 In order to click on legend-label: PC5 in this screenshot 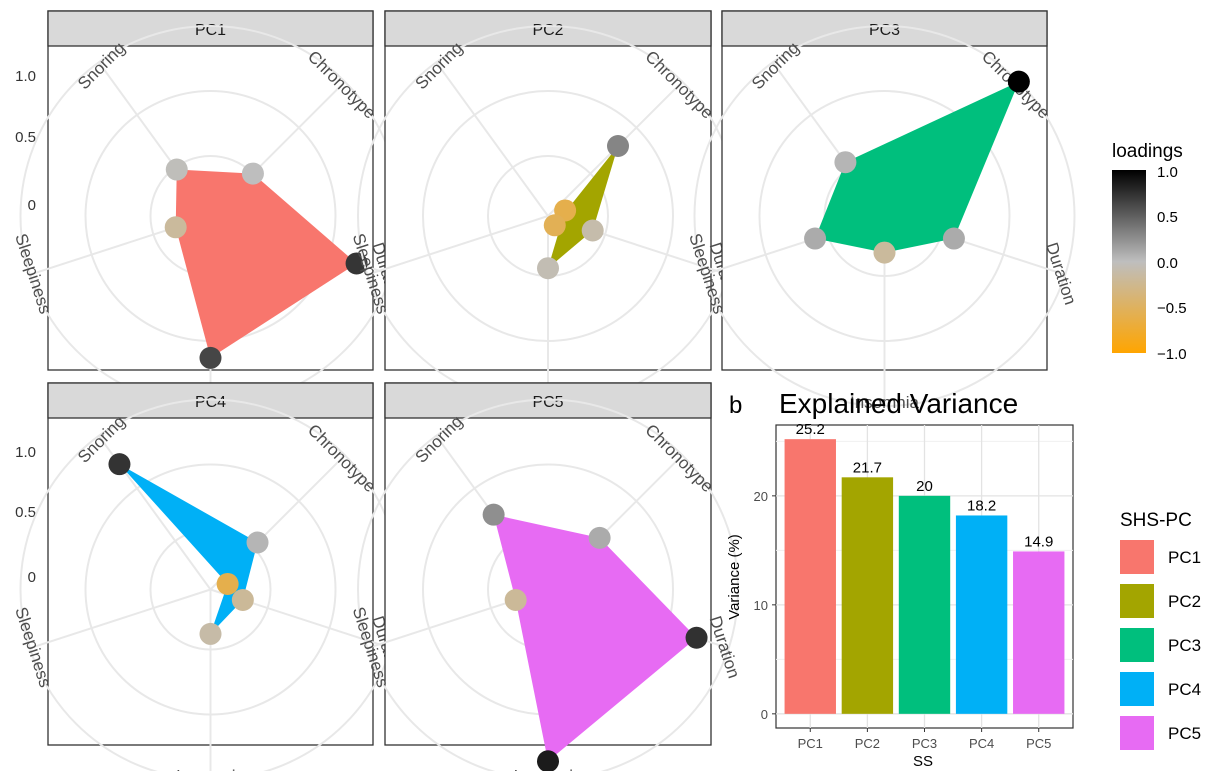, I will do `click(1184, 733)`.